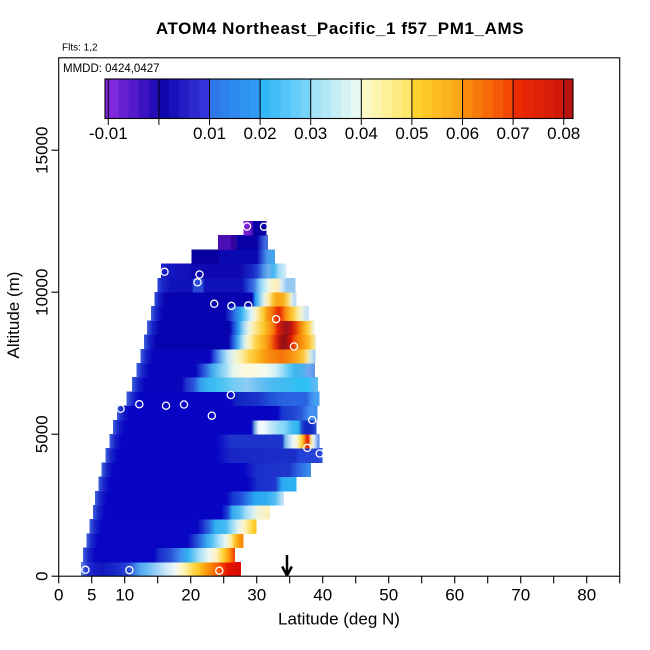 Image resolution: width=650 pixels, height=650 pixels. I want to click on svg-text: 5, so click(91, 595).